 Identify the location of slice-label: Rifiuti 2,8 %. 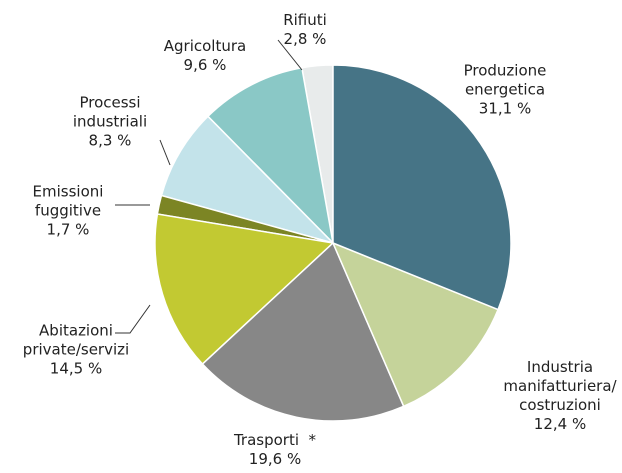
(305, 30).